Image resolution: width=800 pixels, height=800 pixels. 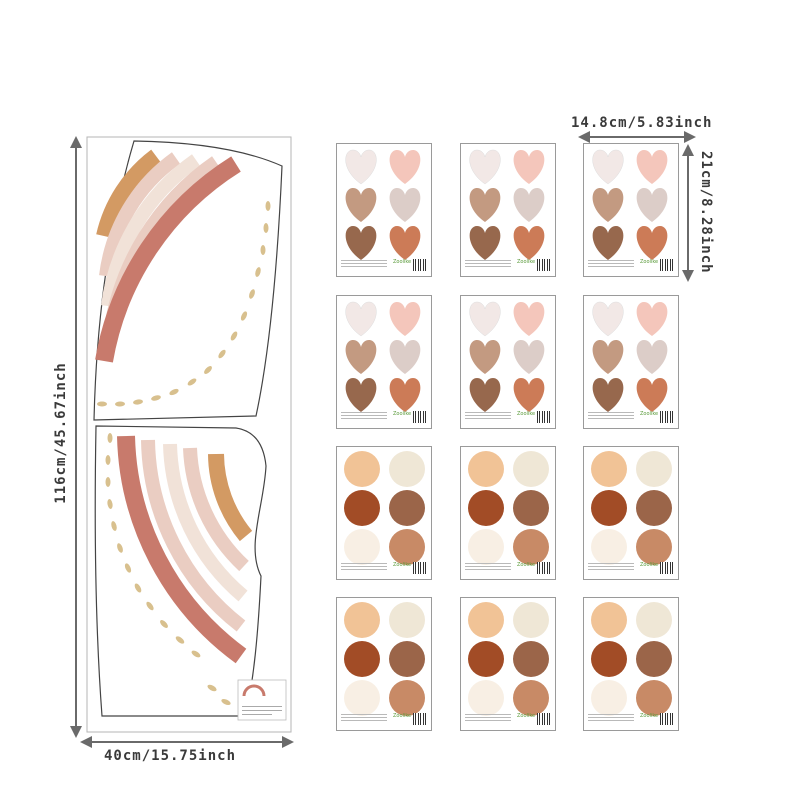 I want to click on dot-ring-bottom, so click(x=168, y=569).